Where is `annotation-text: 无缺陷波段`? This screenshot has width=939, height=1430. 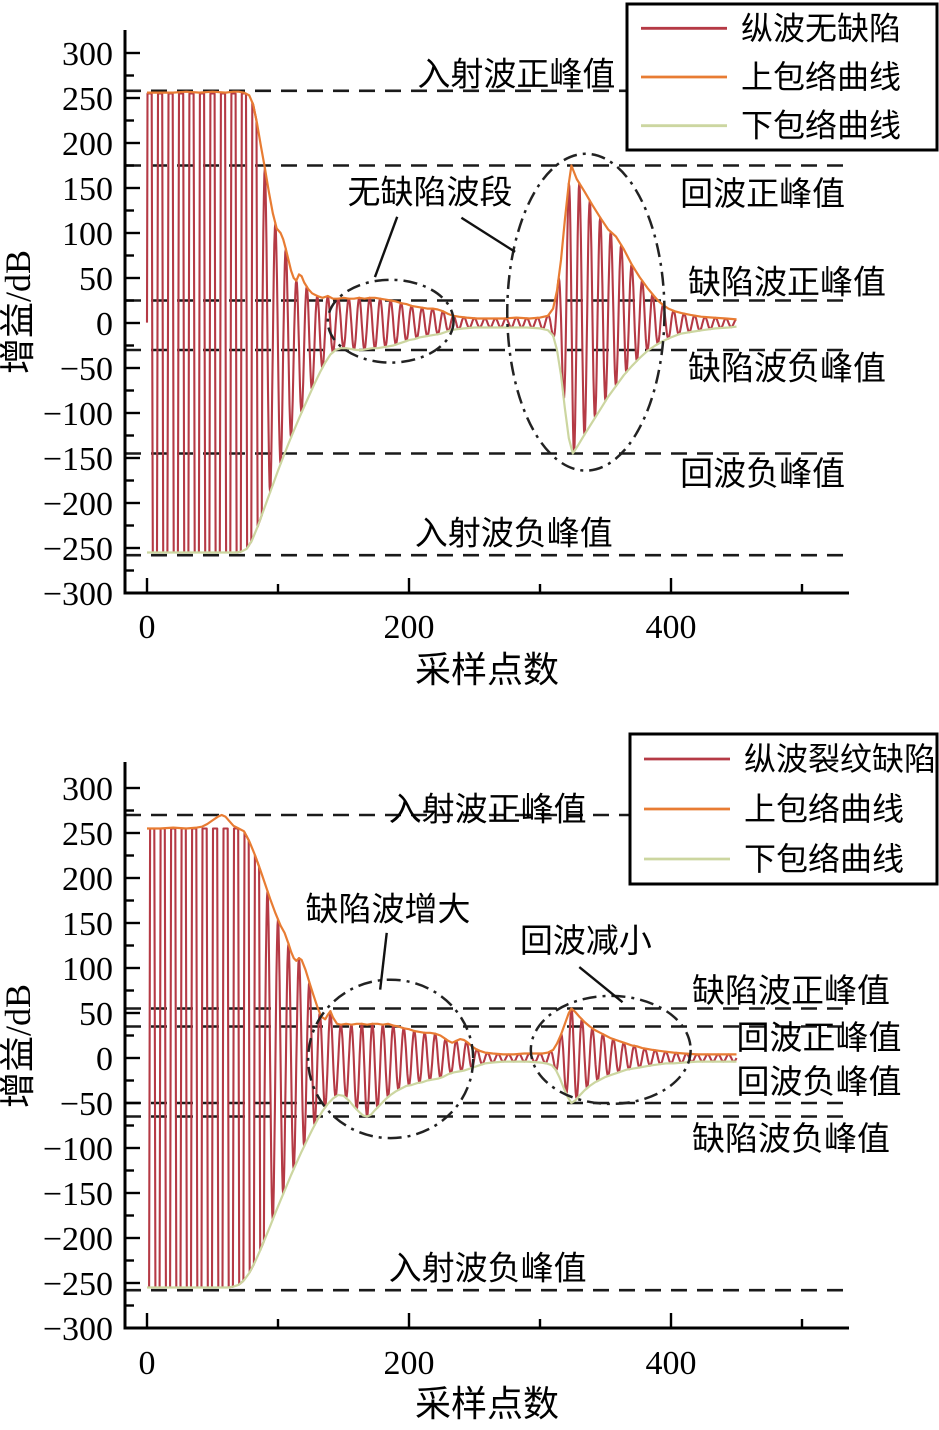
annotation-text: 无缺陷波段 is located at coordinates (429, 192).